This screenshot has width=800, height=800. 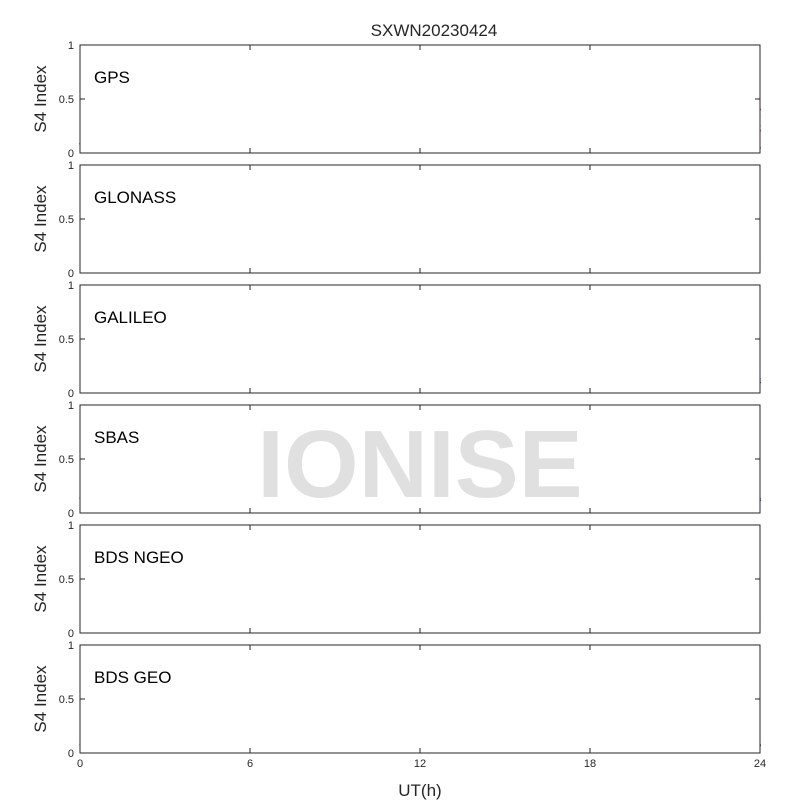 What do you see at coordinates (112, 77) in the screenshot?
I see `panel-label: GPS` at bounding box center [112, 77].